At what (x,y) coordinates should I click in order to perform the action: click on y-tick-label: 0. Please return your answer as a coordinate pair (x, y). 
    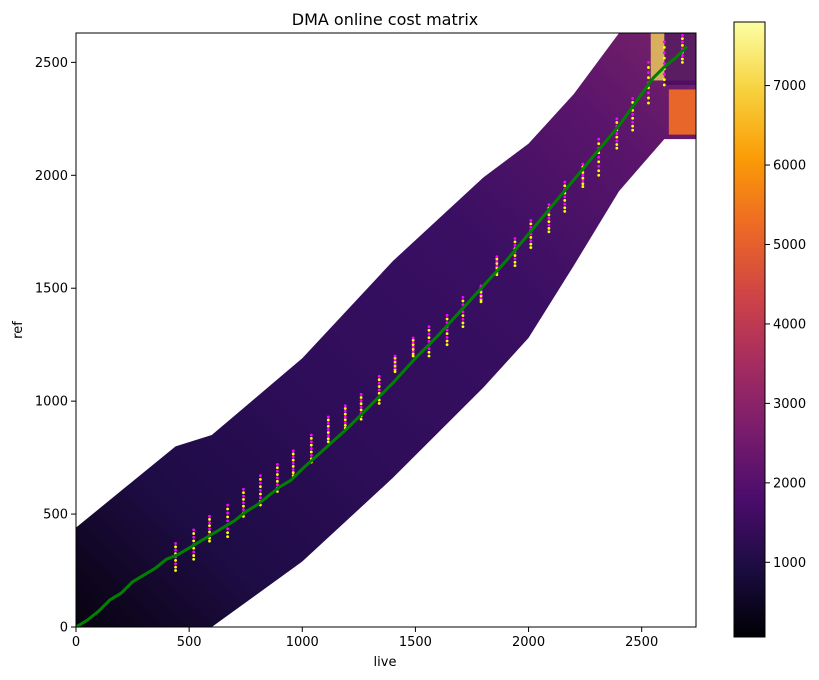
    Looking at the image, I should click on (64, 628).